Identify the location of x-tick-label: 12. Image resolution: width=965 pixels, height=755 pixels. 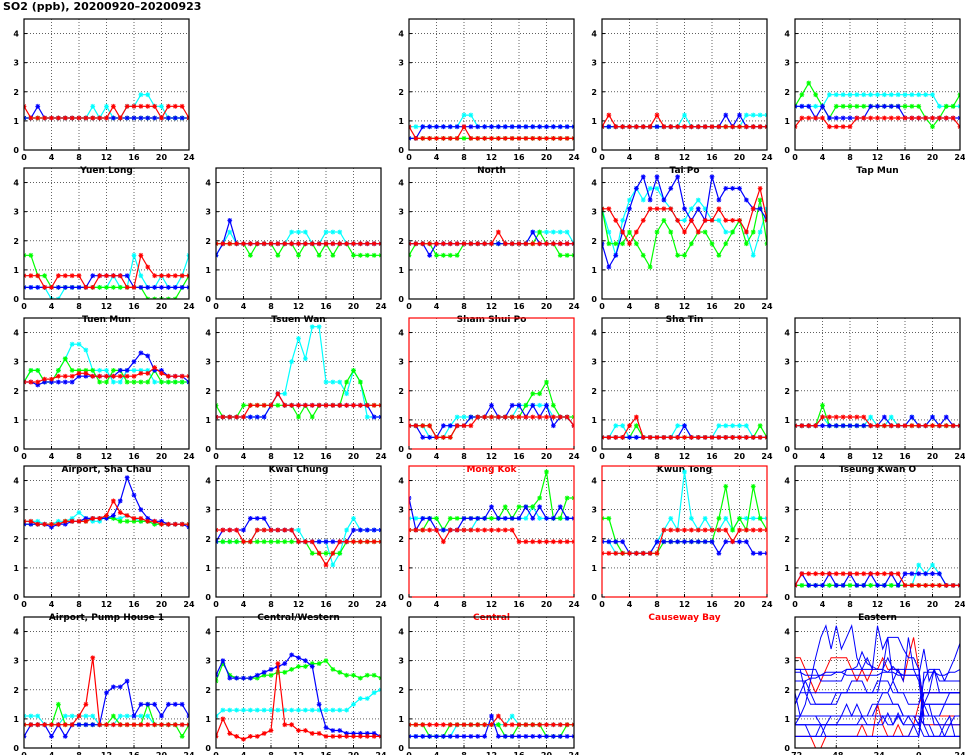
(877, 604).